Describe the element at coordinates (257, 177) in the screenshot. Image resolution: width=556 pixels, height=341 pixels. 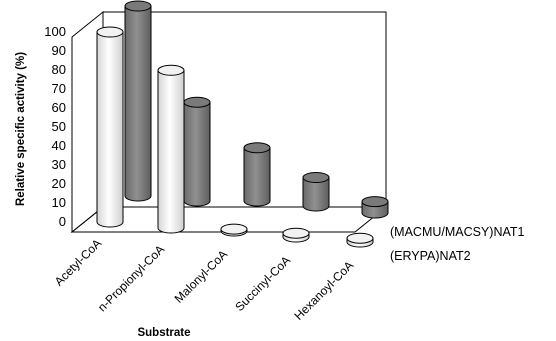
I see `bar-nat1-2-body` at that location.